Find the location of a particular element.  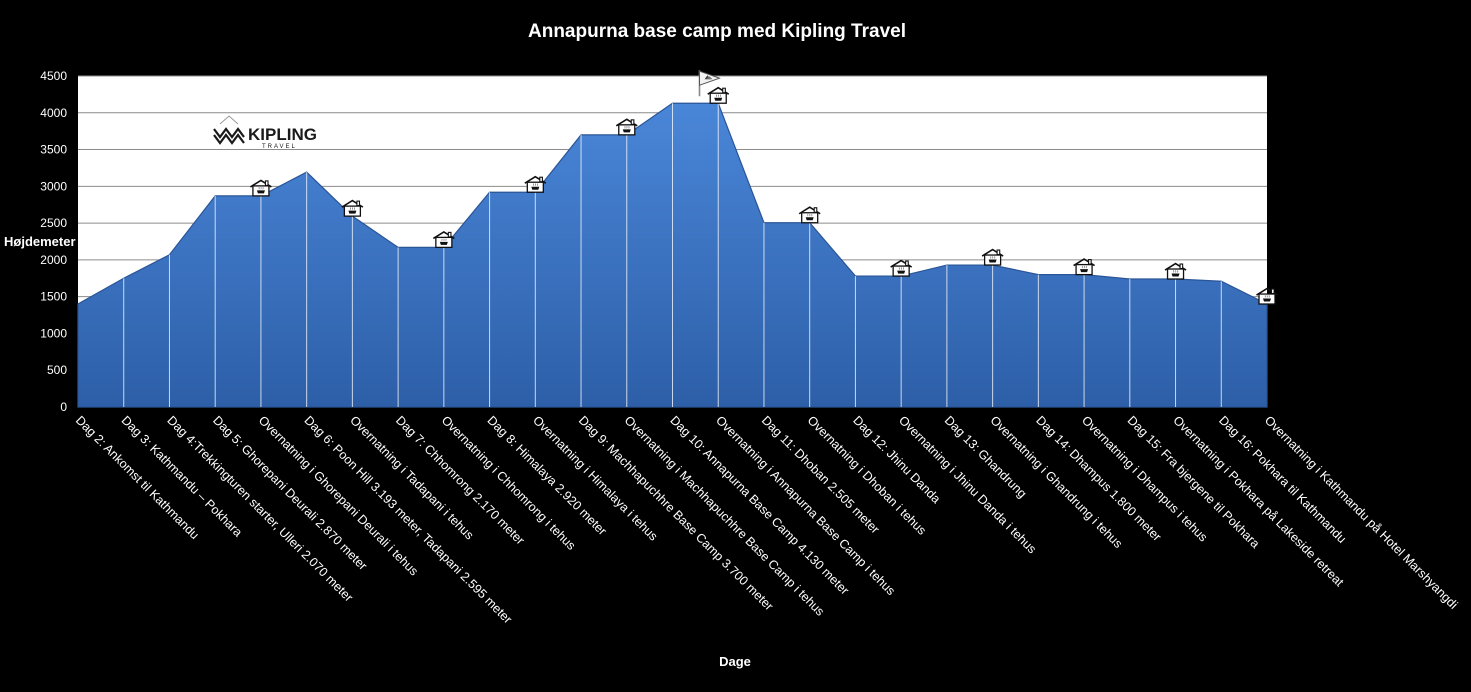

kipling-travel-logo: KIPLING TRAVEL is located at coordinates (265, 132).